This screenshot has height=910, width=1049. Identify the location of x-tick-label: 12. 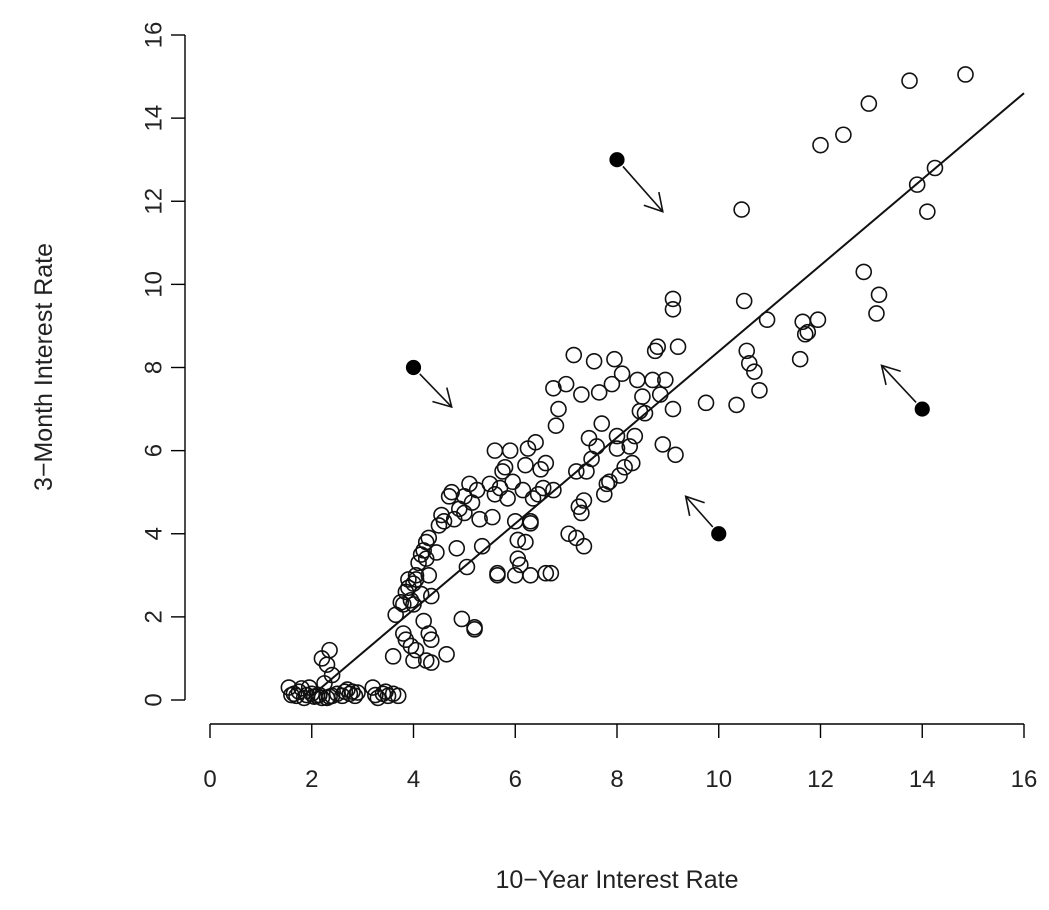
(820, 779).